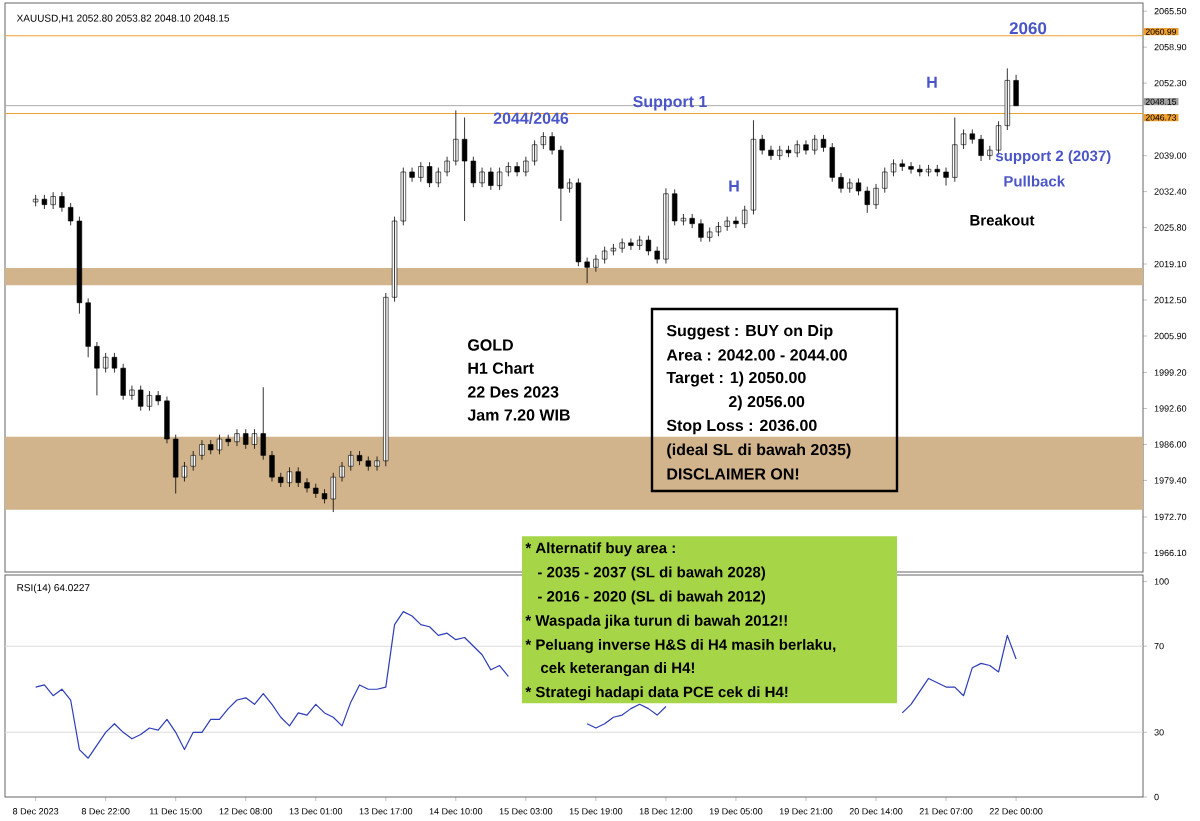 This screenshot has width=1200, height=821. What do you see at coordinates (600, 549) in the screenshot?
I see `annotation: * Alternatif buy area :` at bounding box center [600, 549].